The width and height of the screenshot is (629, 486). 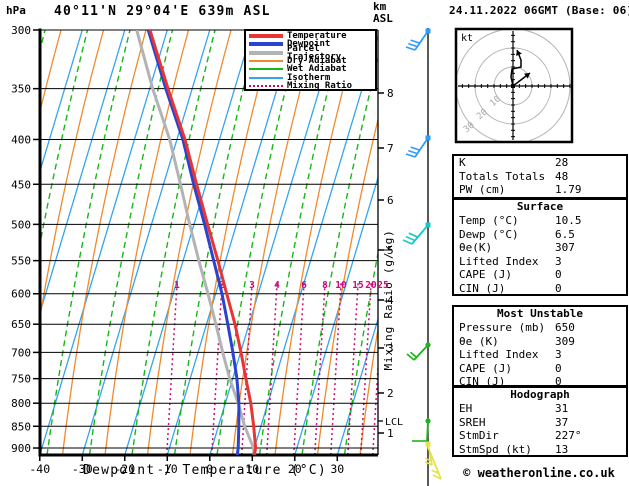 I want to click on svg-text: 500, so click(x=21, y=224).